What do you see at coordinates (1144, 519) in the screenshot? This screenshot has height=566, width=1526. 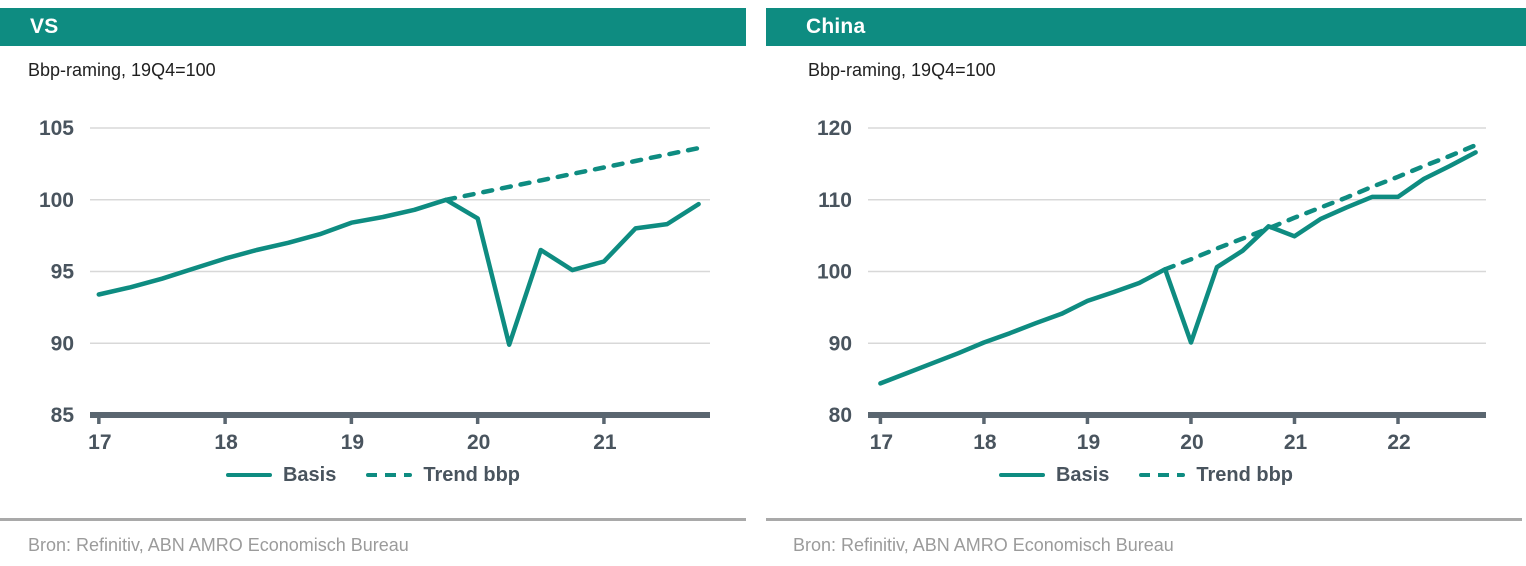 I see `china-separator` at bounding box center [1144, 519].